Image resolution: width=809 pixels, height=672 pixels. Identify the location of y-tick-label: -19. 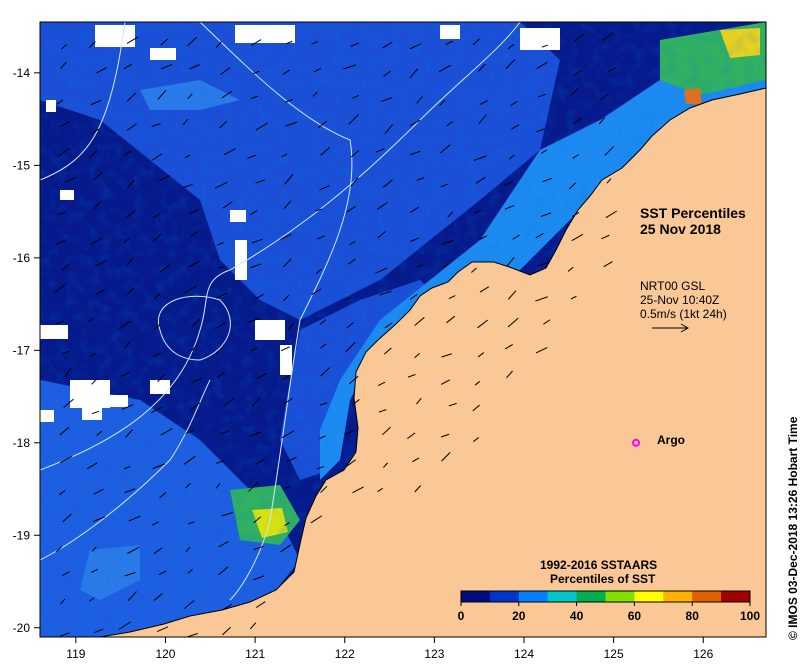
(22, 535).